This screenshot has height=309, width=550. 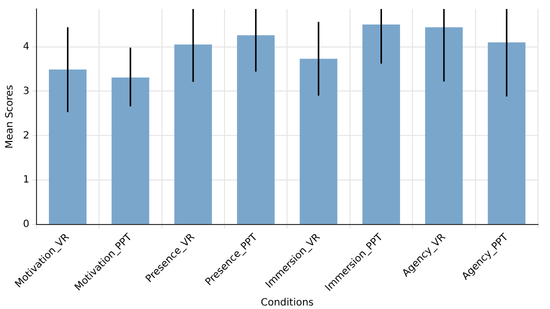 What do you see at coordinates (287, 303) in the screenshot?
I see `x-axis-title: Conditions` at bounding box center [287, 303].